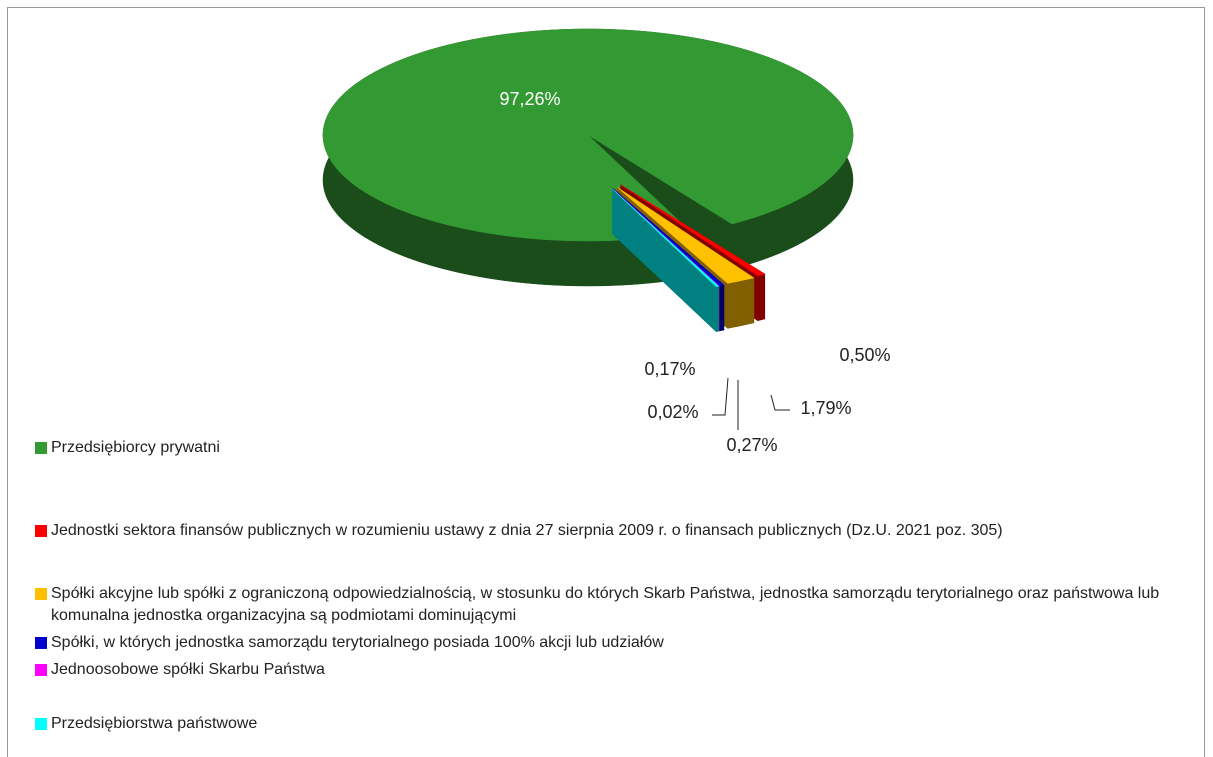 This screenshot has width=1213, height=757. I want to click on legend-item: Jednoosobowe spółki Skarbu Państwa, so click(617, 670).